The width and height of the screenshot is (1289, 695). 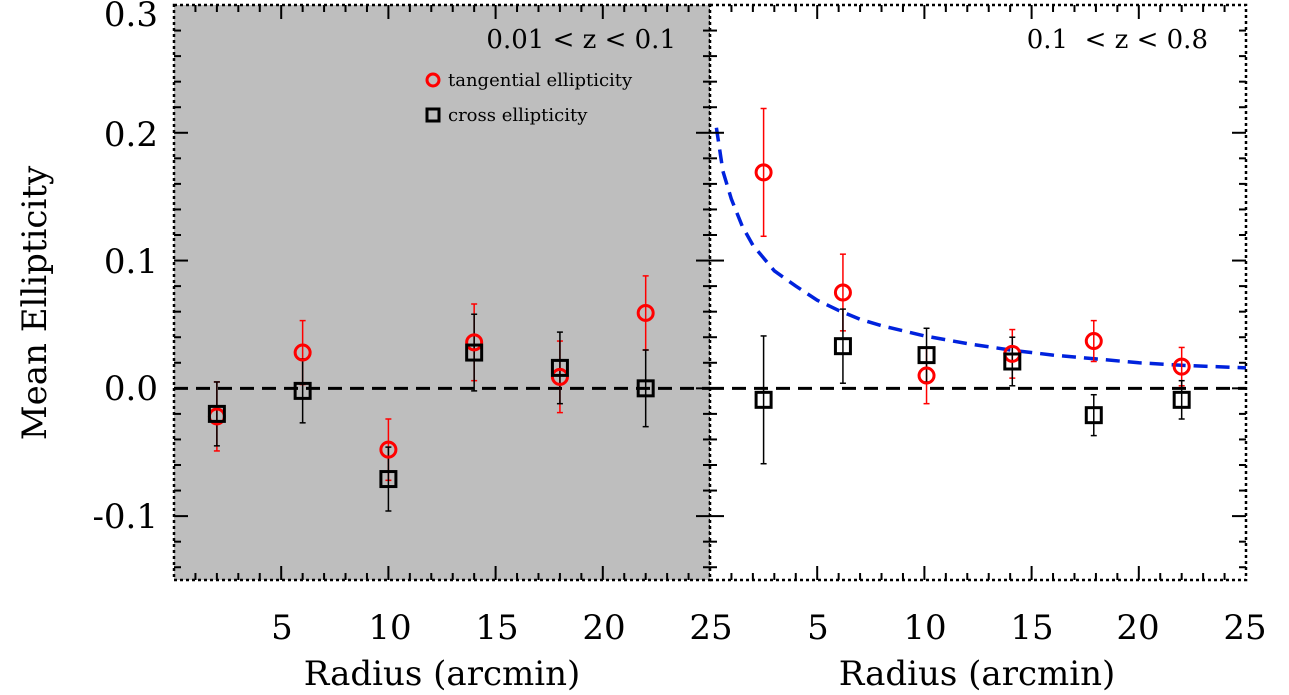 I want to click on panel-label: 0.01 < z < 0.1, so click(x=581, y=40).